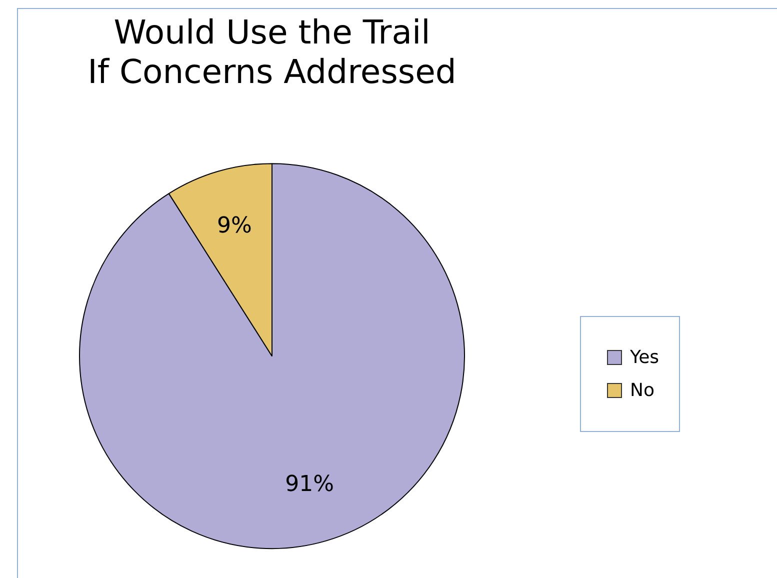  I want to click on legend-label: No, so click(642, 390).